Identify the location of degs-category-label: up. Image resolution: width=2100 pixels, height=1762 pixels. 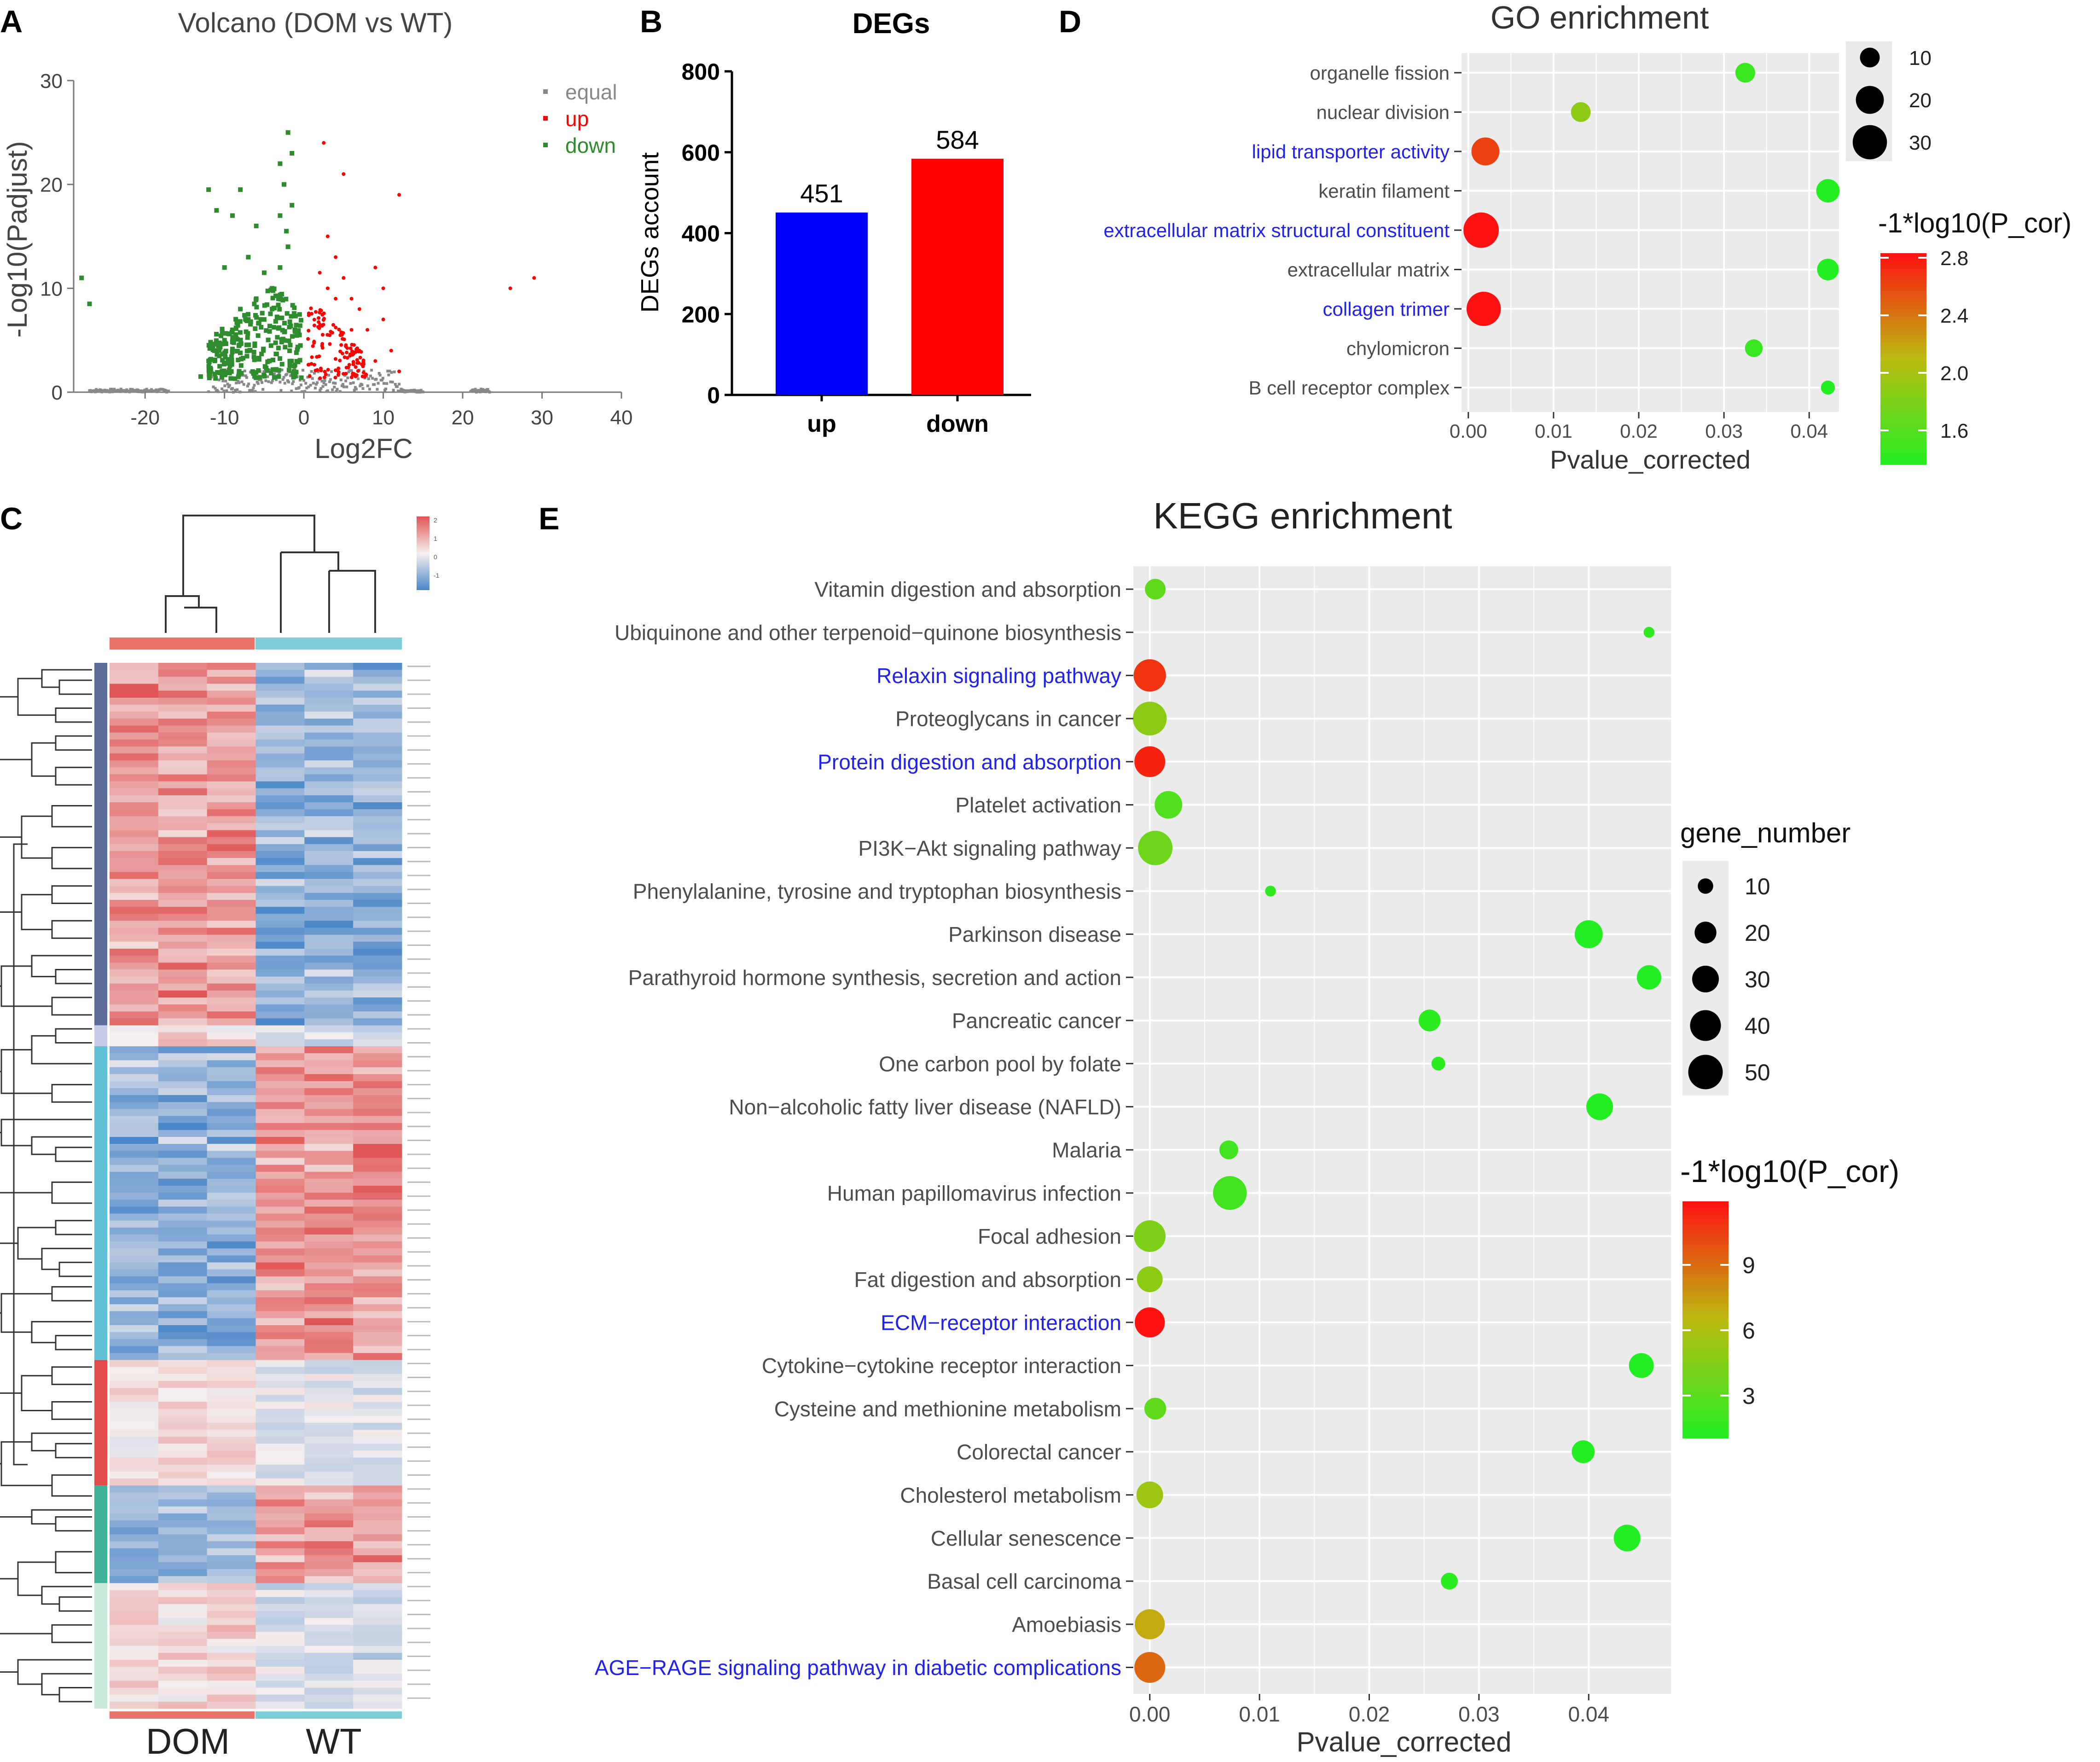
(821, 424).